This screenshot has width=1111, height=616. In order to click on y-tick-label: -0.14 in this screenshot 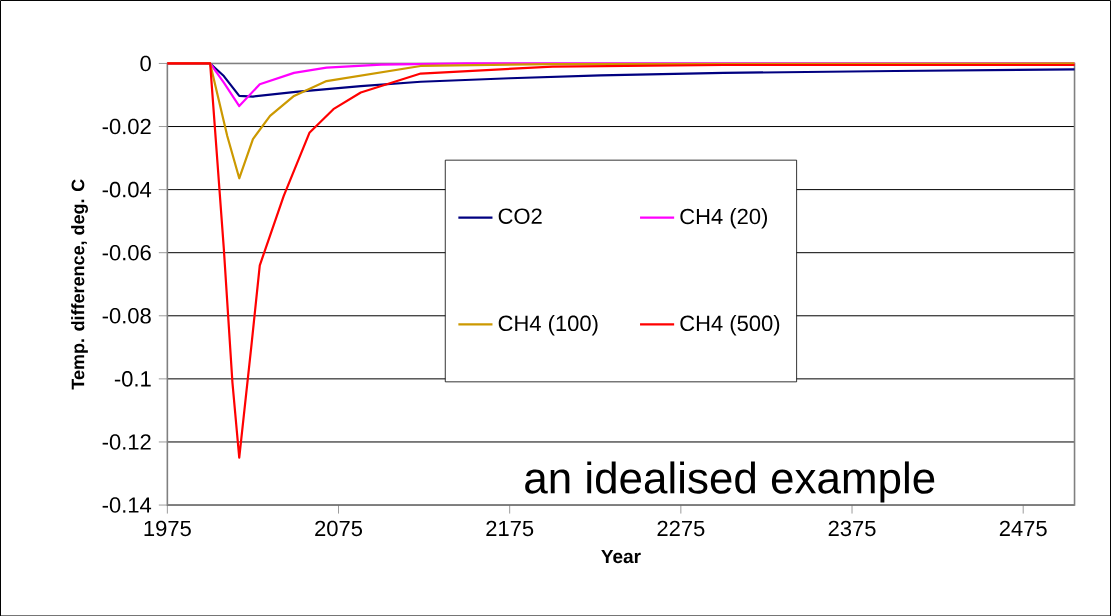, I will do `click(127, 505)`.